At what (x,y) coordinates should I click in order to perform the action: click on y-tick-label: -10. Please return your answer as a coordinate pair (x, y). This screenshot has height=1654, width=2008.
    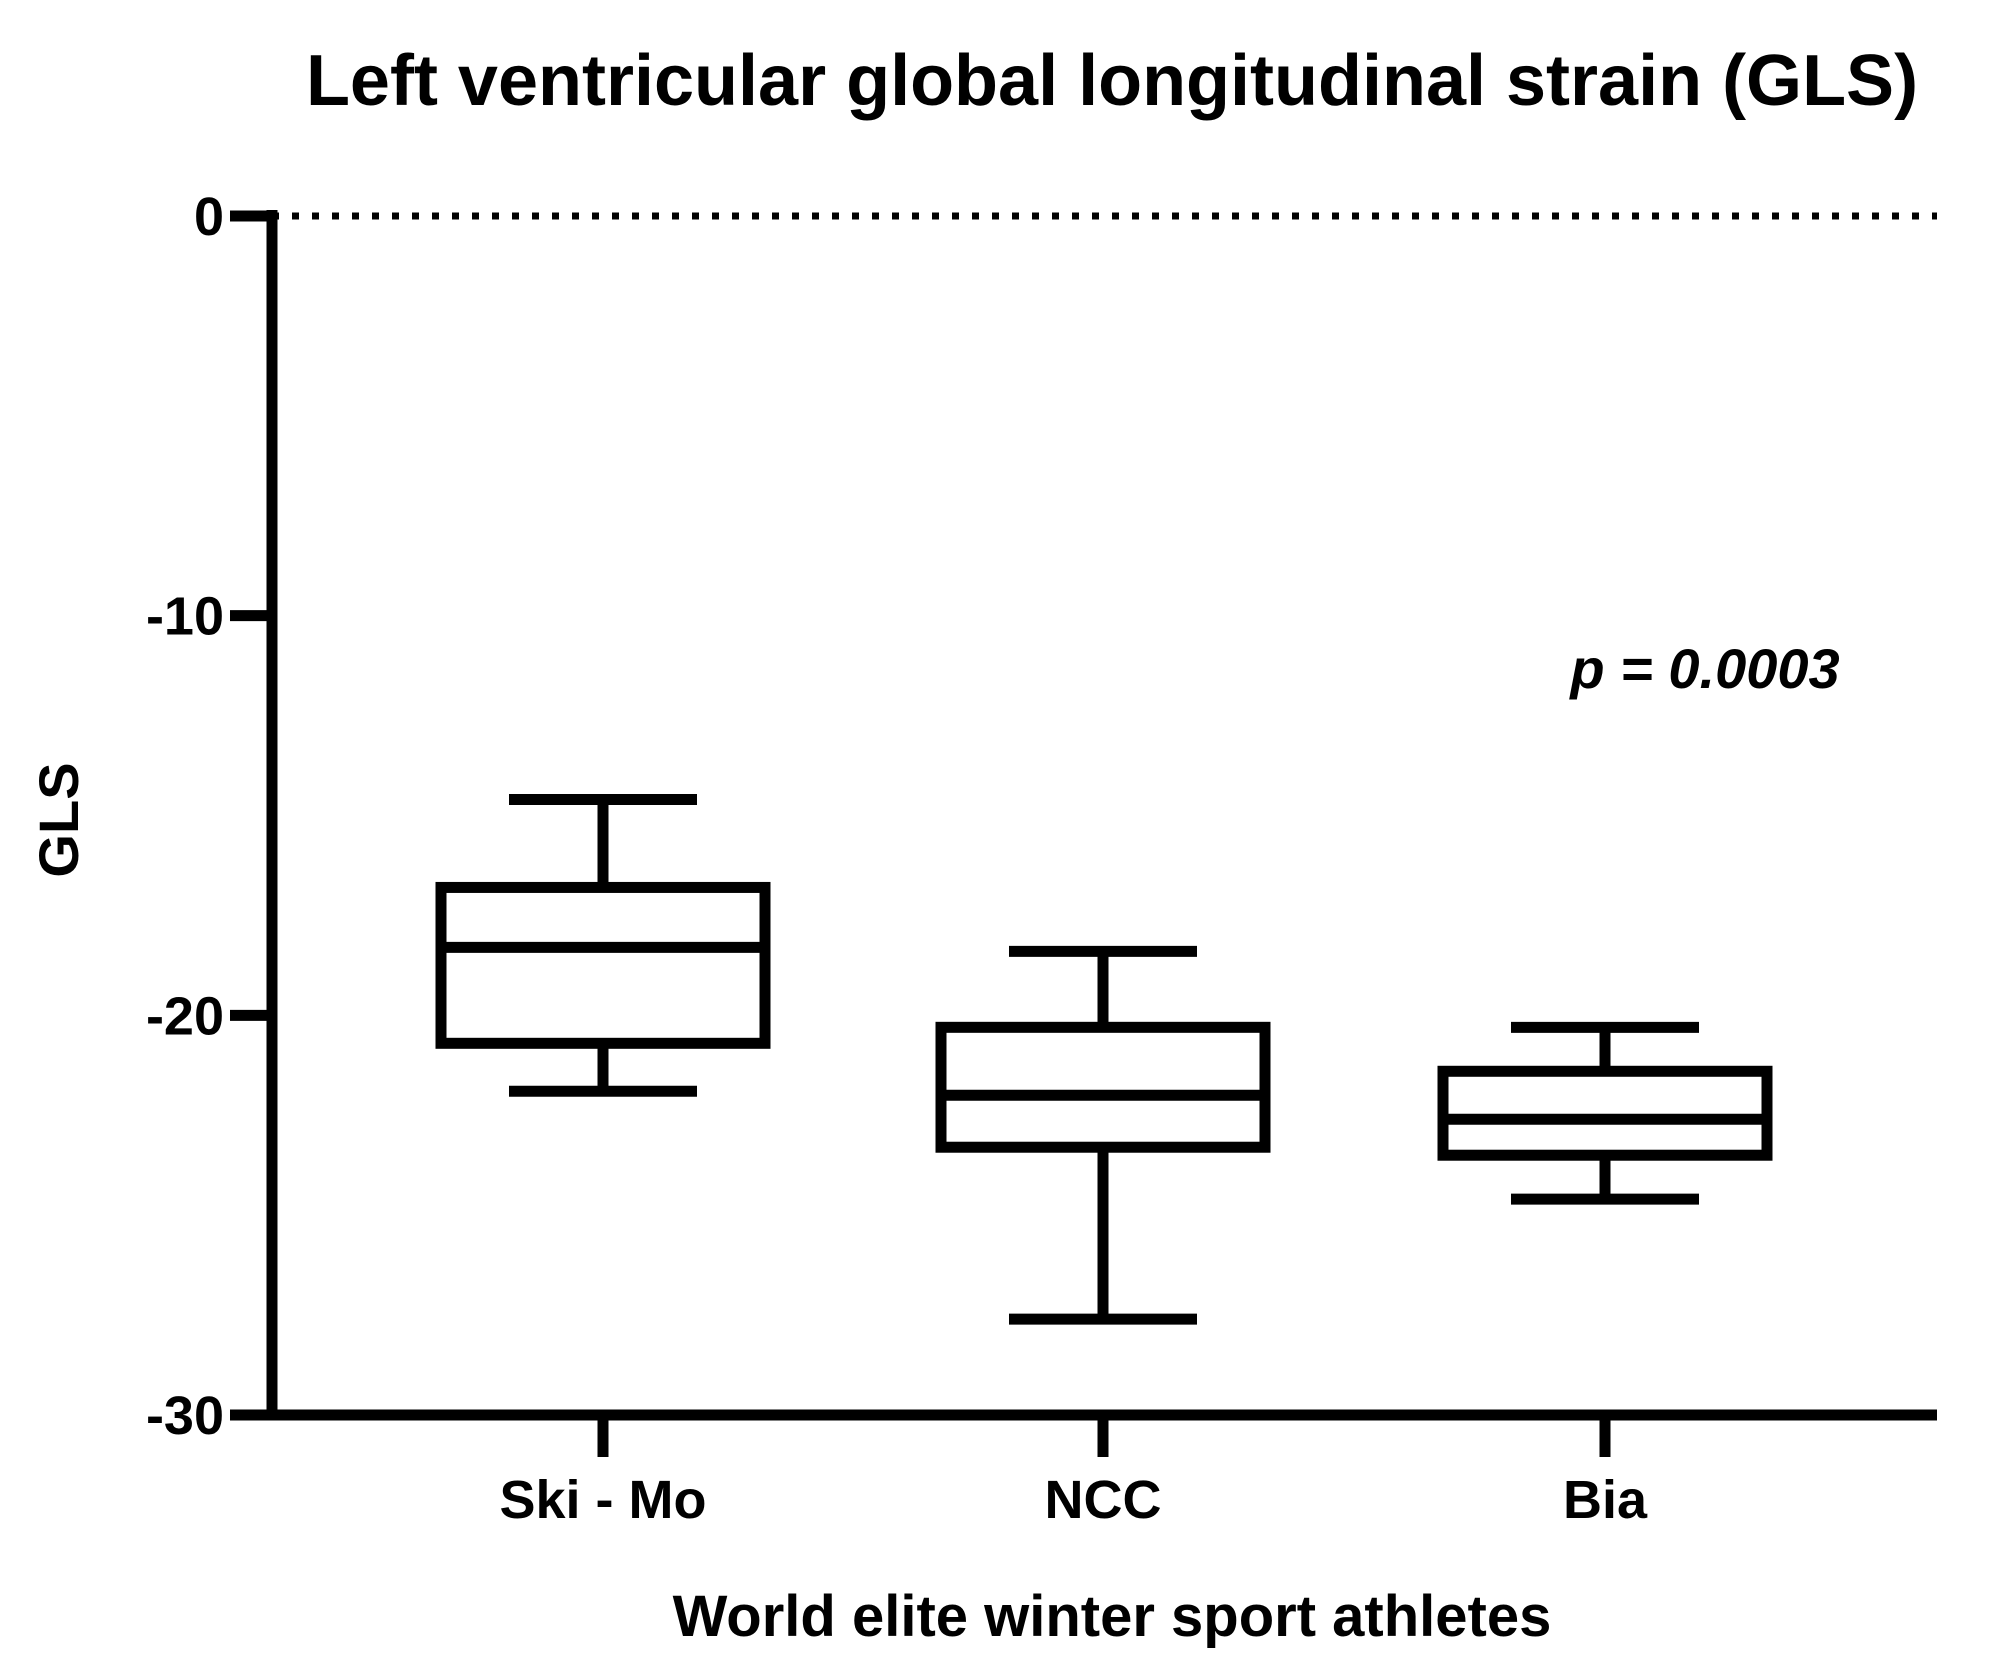
    Looking at the image, I should click on (185, 617).